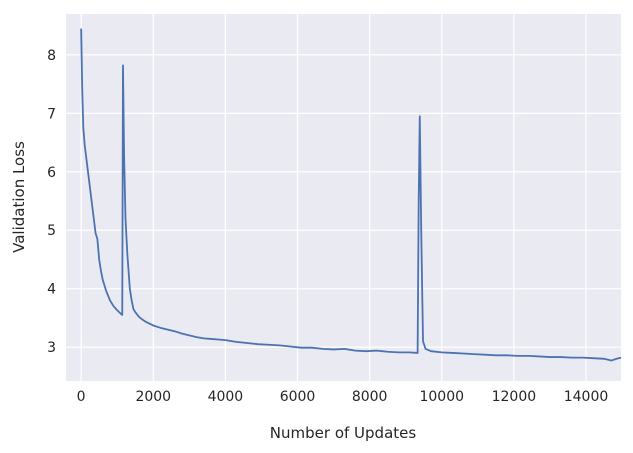 This screenshot has width=633, height=453. What do you see at coordinates (51, 231) in the screenshot?
I see `y-tick-label: 5` at bounding box center [51, 231].